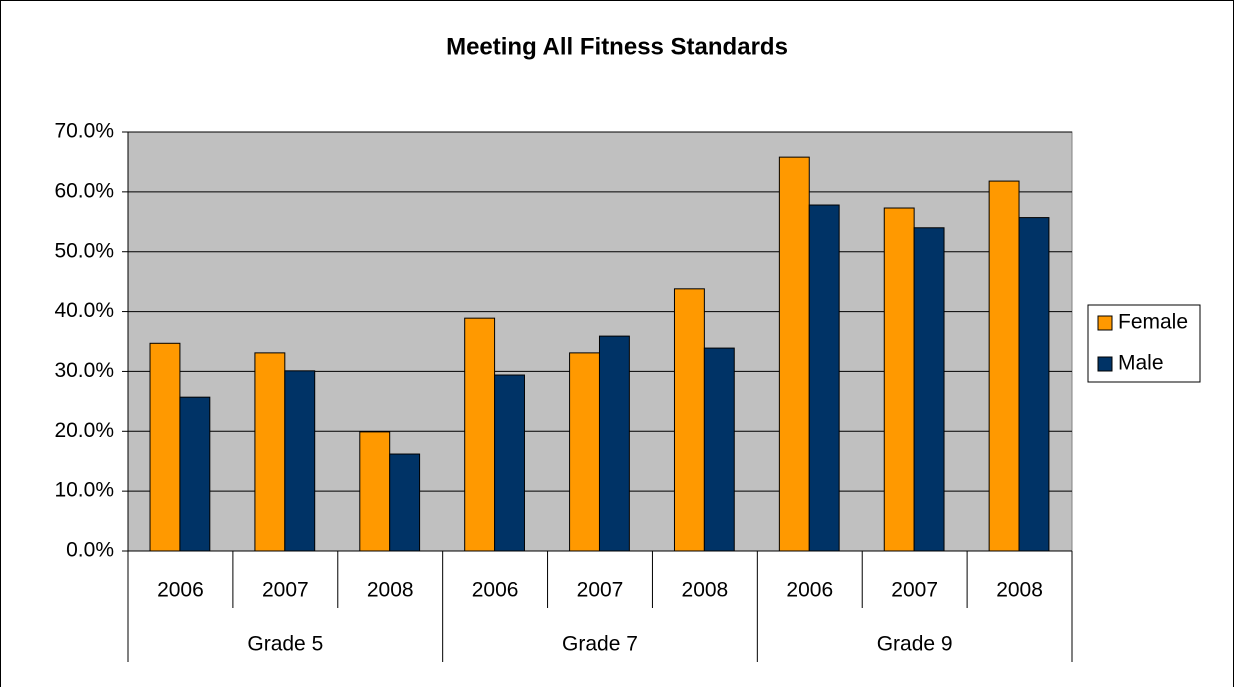 The height and width of the screenshot is (687, 1235). Describe the element at coordinates (84, 490) in the screenshot. I see `y-tick-label: 10.0%` at that location.